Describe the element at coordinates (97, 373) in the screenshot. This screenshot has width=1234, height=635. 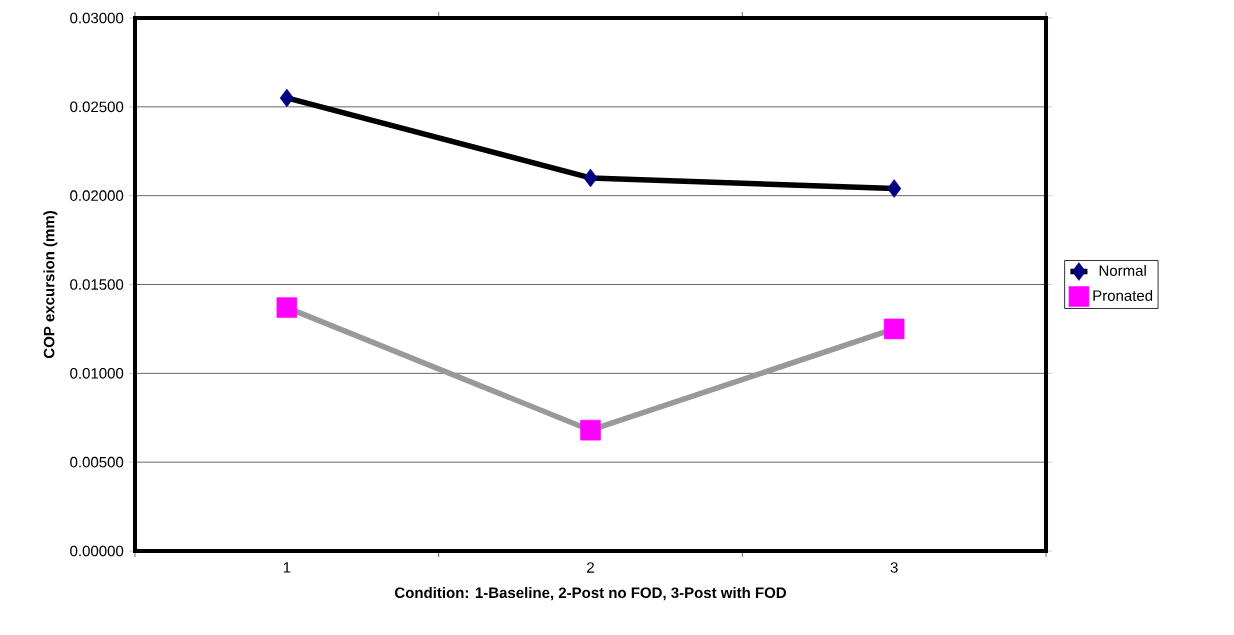
I see `y-tick-label: 0.01000` at that location.